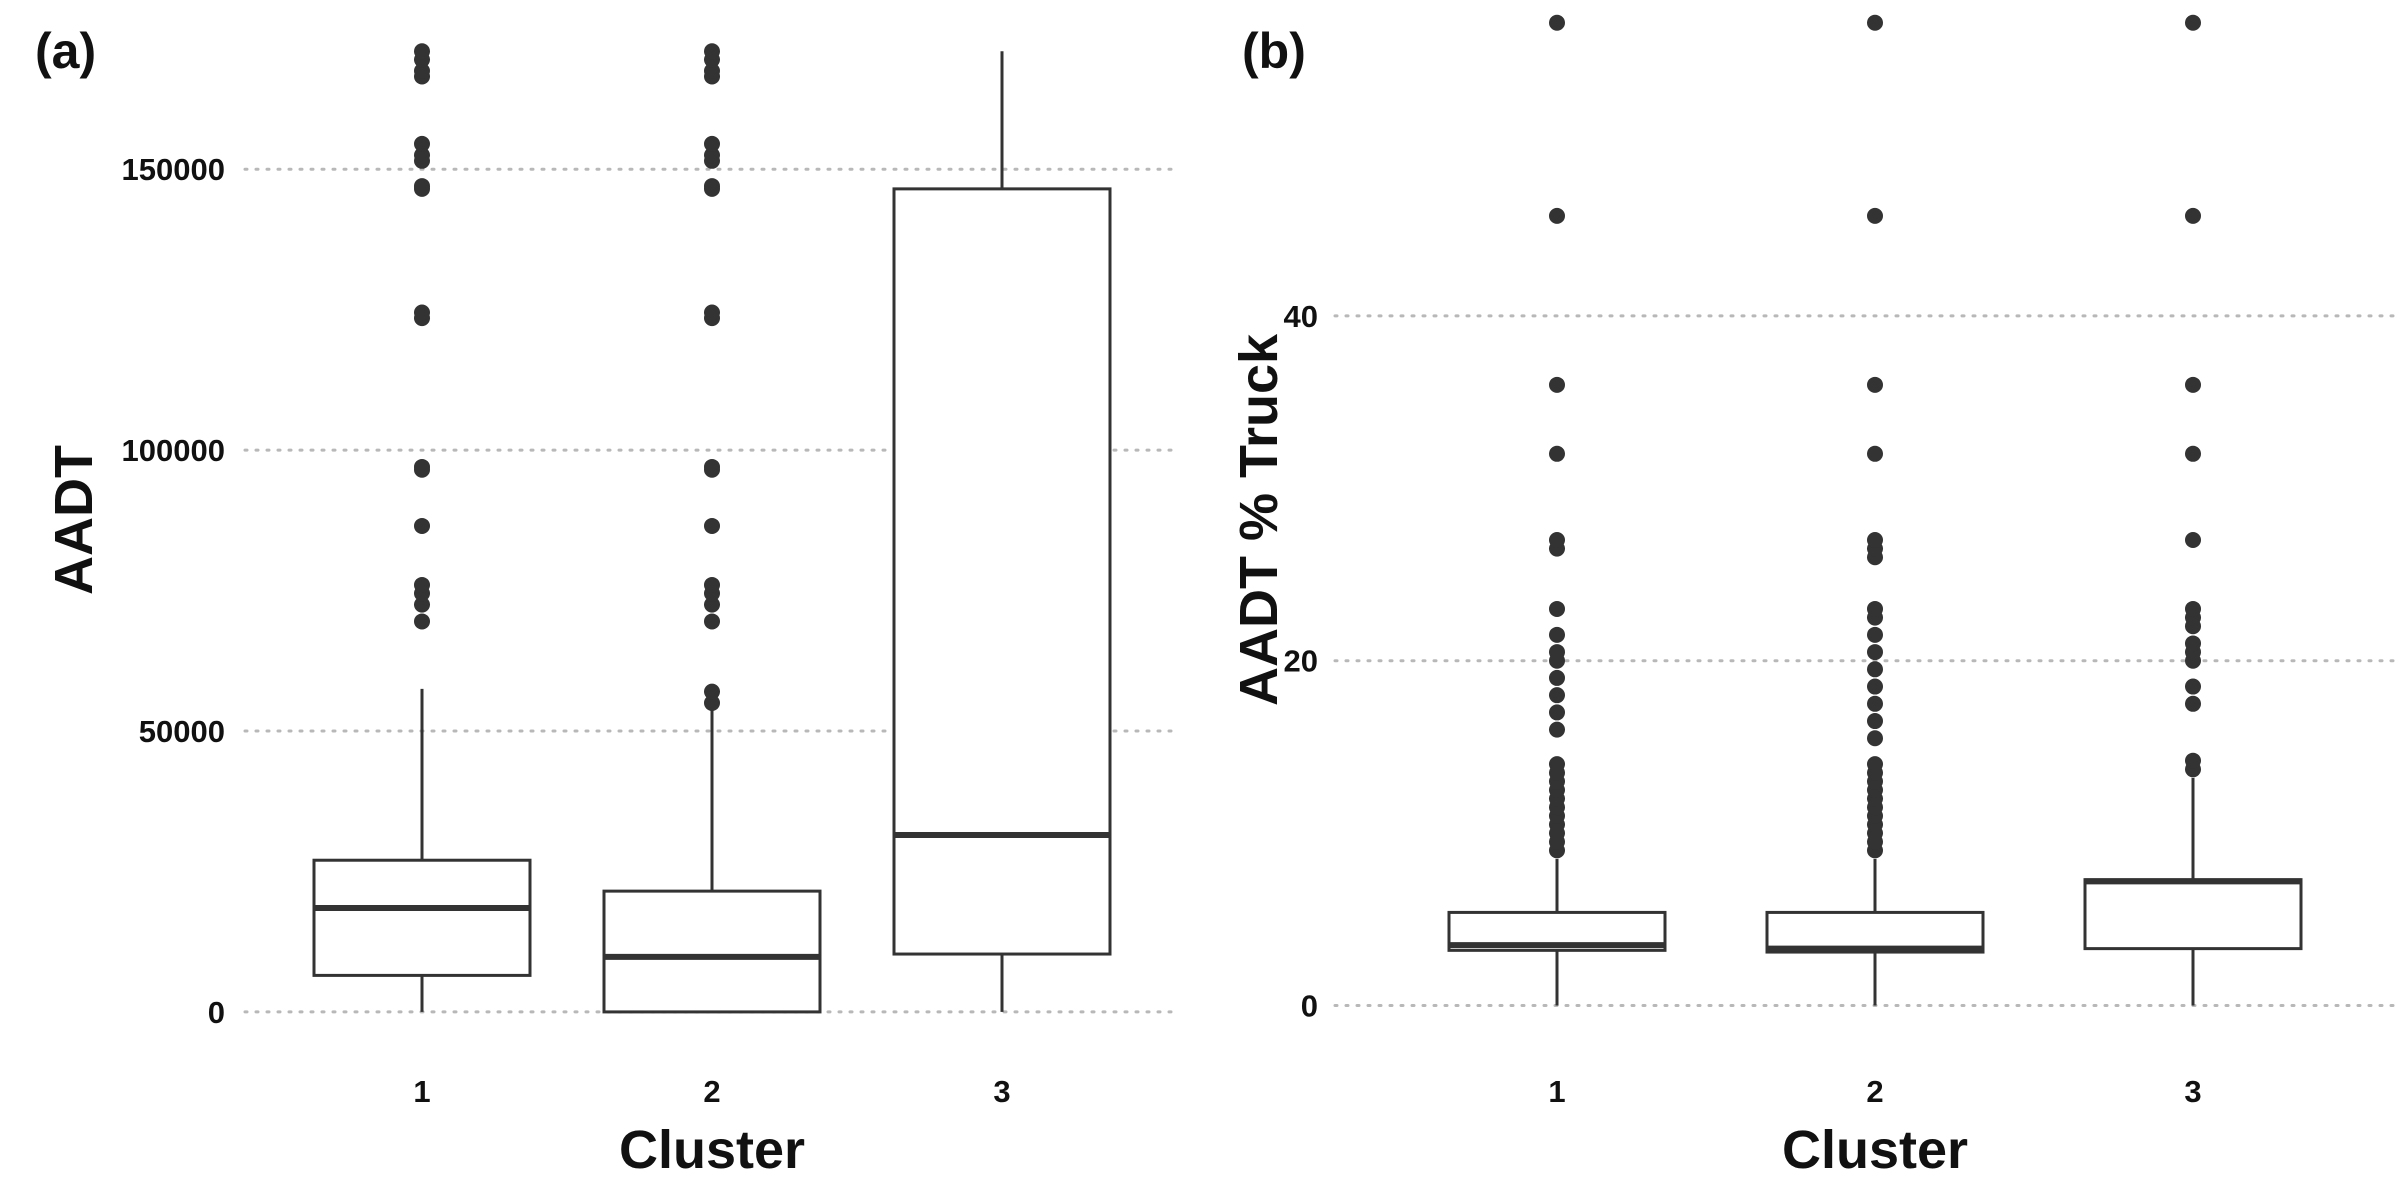  I want to click on panel-b-y-axis-title: AADT % Truck, so click(1259, 519).